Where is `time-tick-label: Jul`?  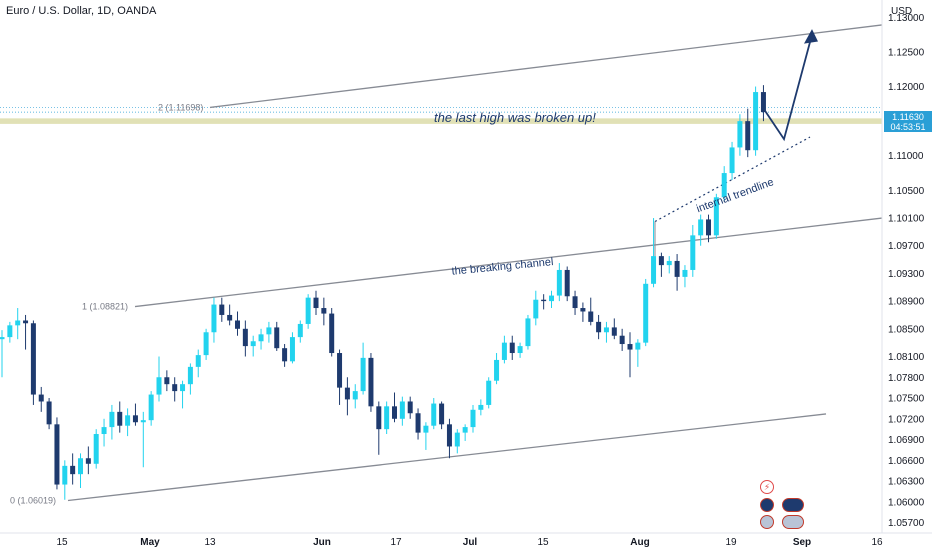 time-tick-label: Jul is located at coordinates (470, 542).